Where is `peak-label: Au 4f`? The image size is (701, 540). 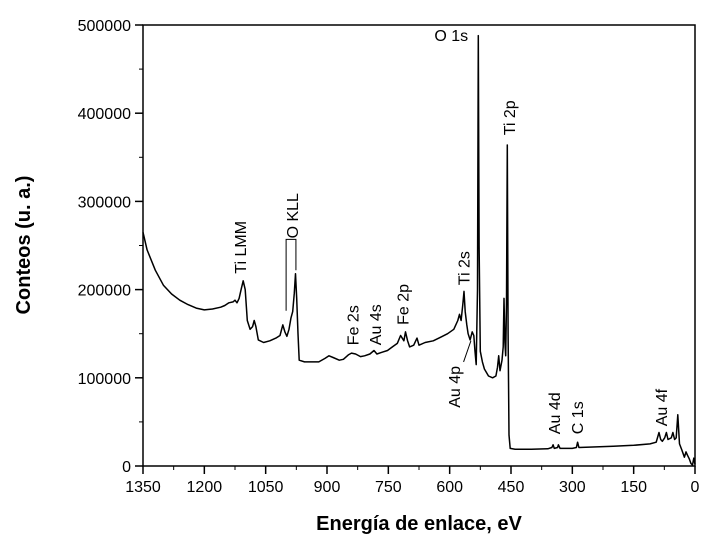 peak-label: Au 4f is located at coordinates (662, 407).